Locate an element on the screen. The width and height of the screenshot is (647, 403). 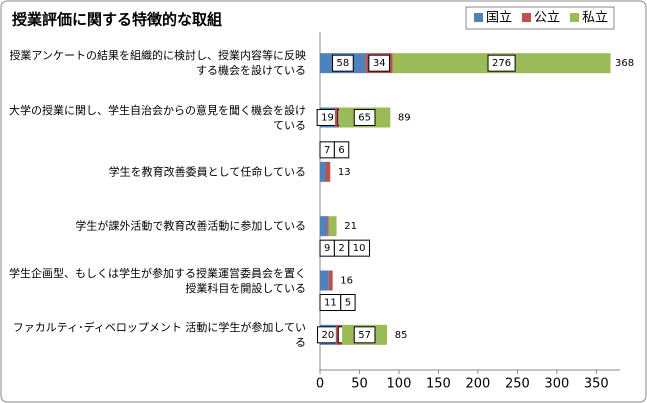
data-label: 11 is located at coordinates (330, 303).